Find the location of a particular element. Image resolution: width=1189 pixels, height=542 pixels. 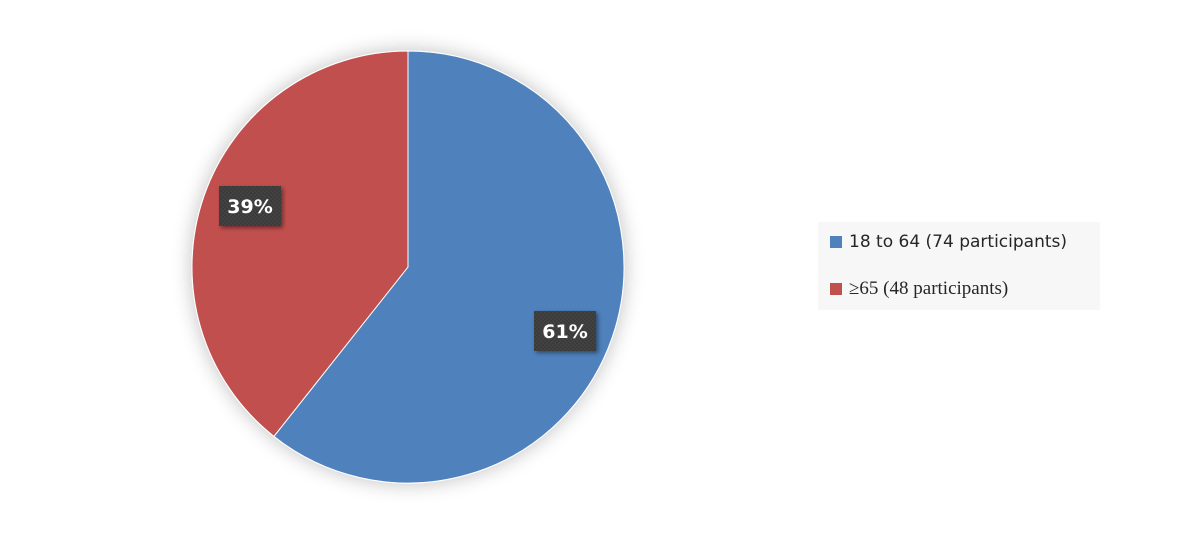

data-label-text: 61% is located at coordinates (564, 332).